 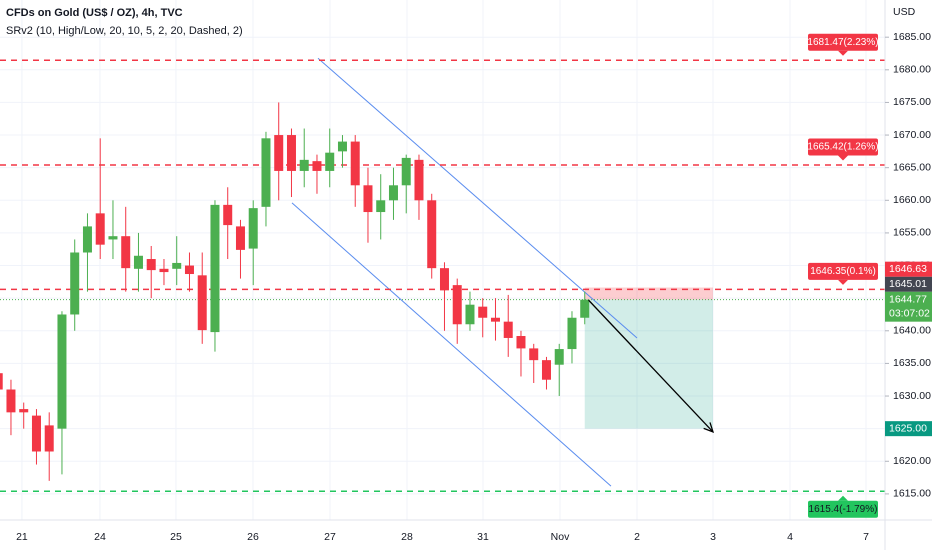 What do you see at coordinates (866, 537) in the screenshot?
I see `x-tick-label: 7` at bounding box center [866, 537].